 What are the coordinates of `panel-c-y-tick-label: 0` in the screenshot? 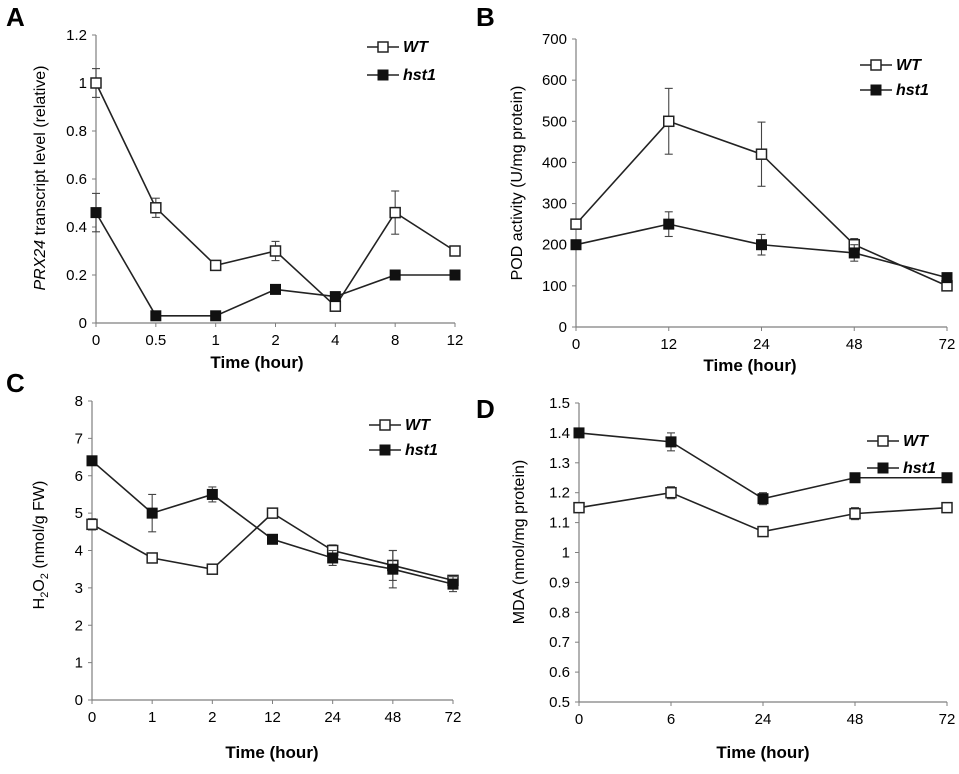 It's located at (79, 700).